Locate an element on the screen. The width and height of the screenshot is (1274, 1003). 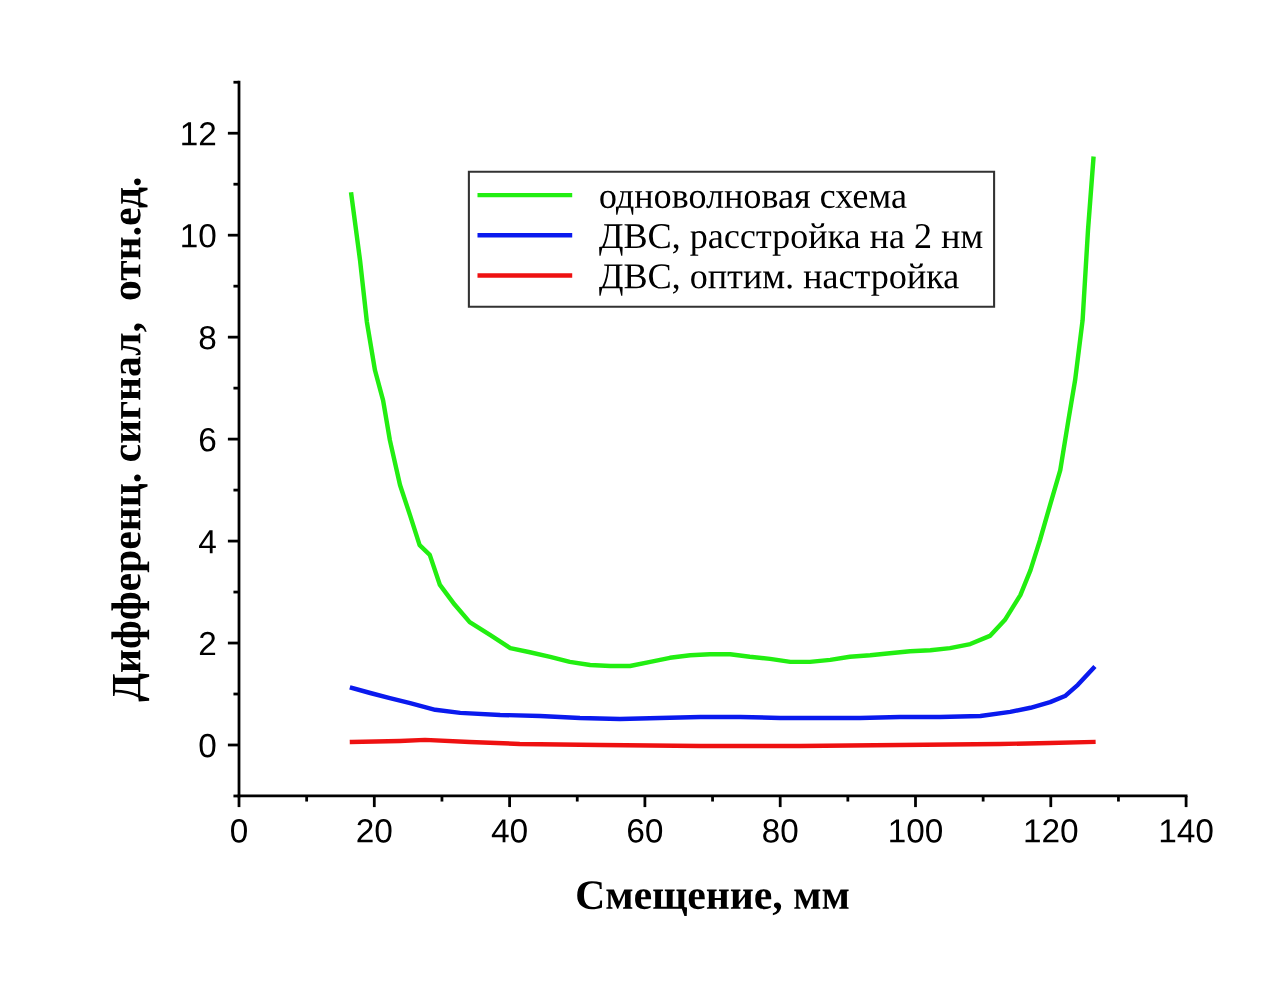
x-tick-label: 60 is located at coordinates (645, 831).